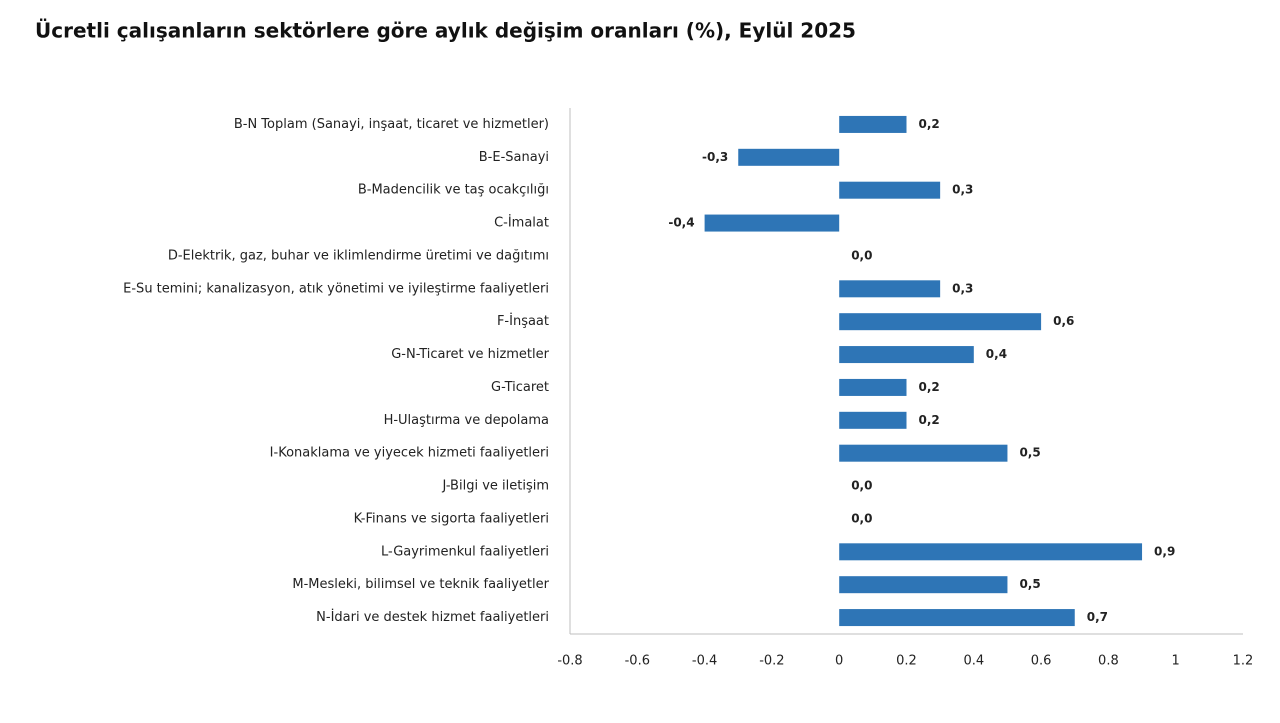 Image resolution: width=1280 pixels, height=723 pixels. What do you see at coordinates (1097, 617) in the screenshot?
I see `value-label: 0,7` at bounding box center [1097, 617].